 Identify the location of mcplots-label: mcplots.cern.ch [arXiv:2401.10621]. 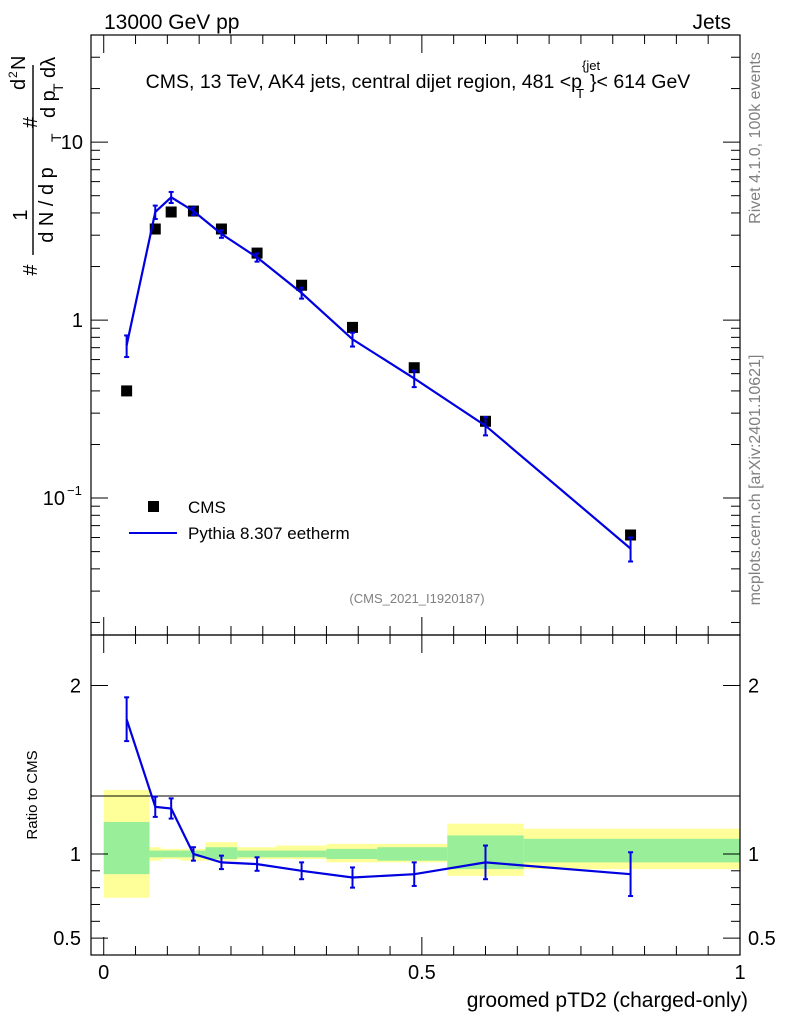
(755, 480).